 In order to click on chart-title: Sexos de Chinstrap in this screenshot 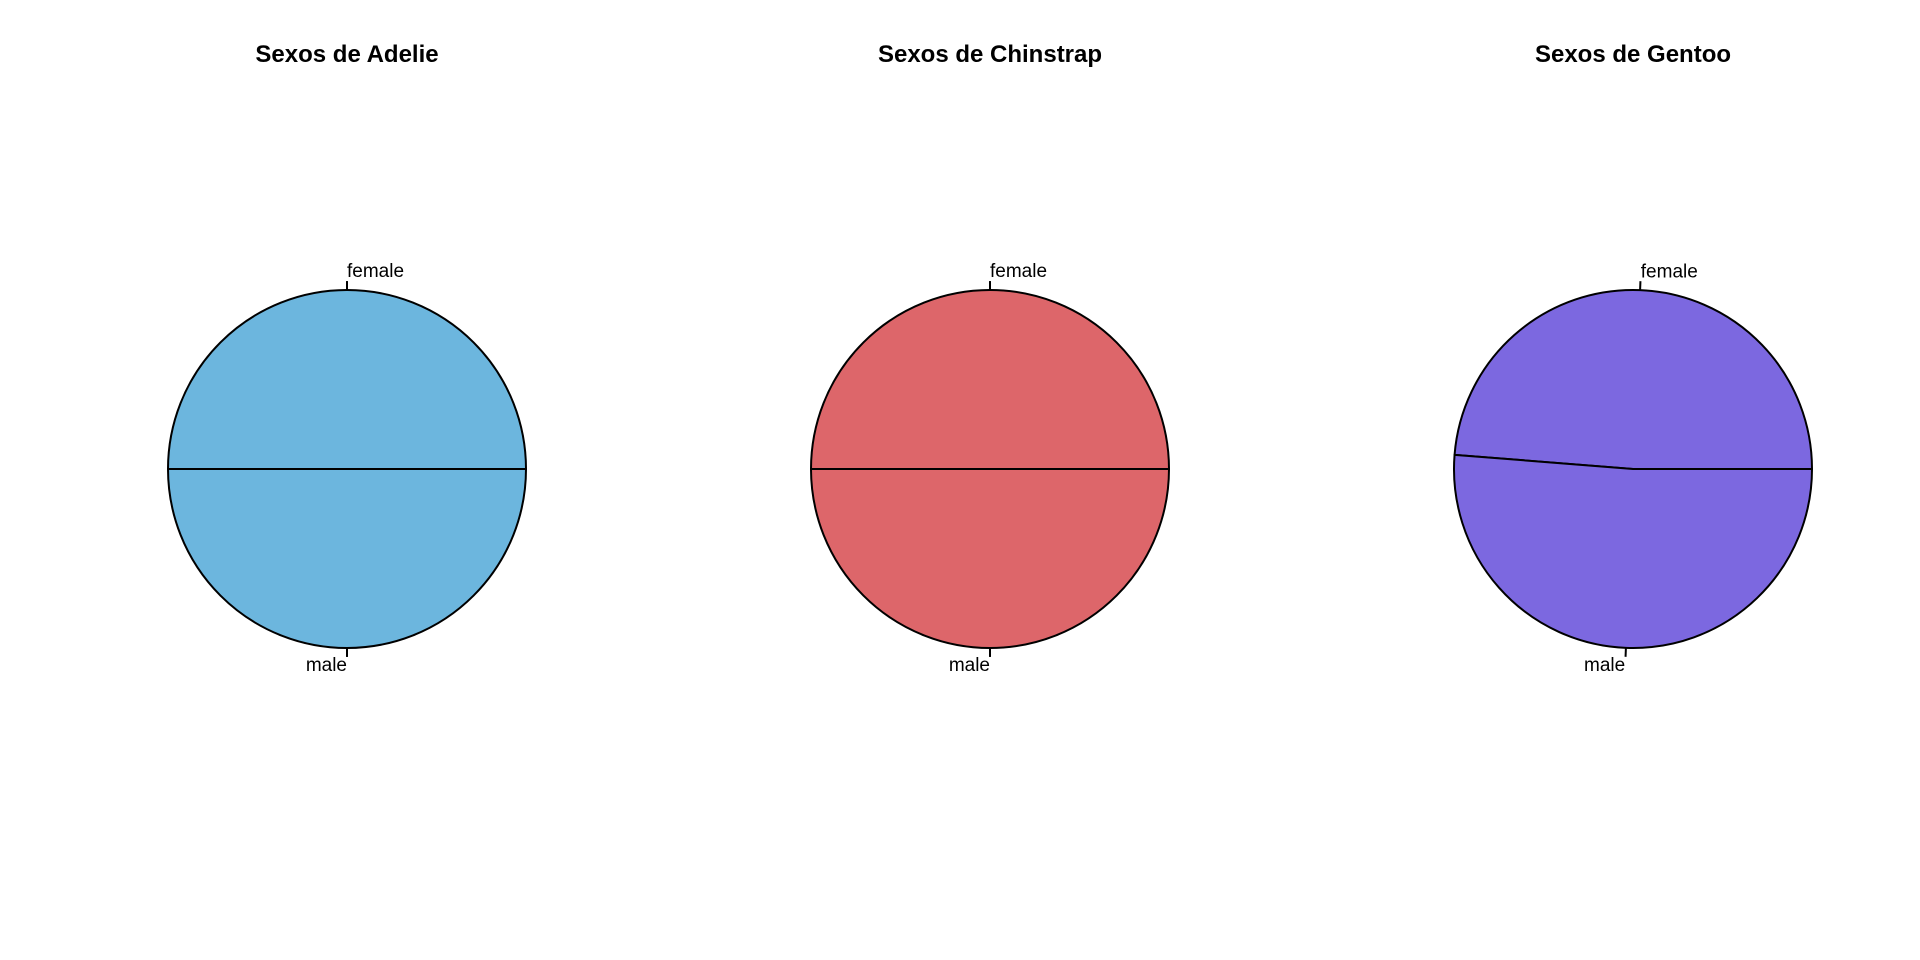, I will do `click(990, 54)`.